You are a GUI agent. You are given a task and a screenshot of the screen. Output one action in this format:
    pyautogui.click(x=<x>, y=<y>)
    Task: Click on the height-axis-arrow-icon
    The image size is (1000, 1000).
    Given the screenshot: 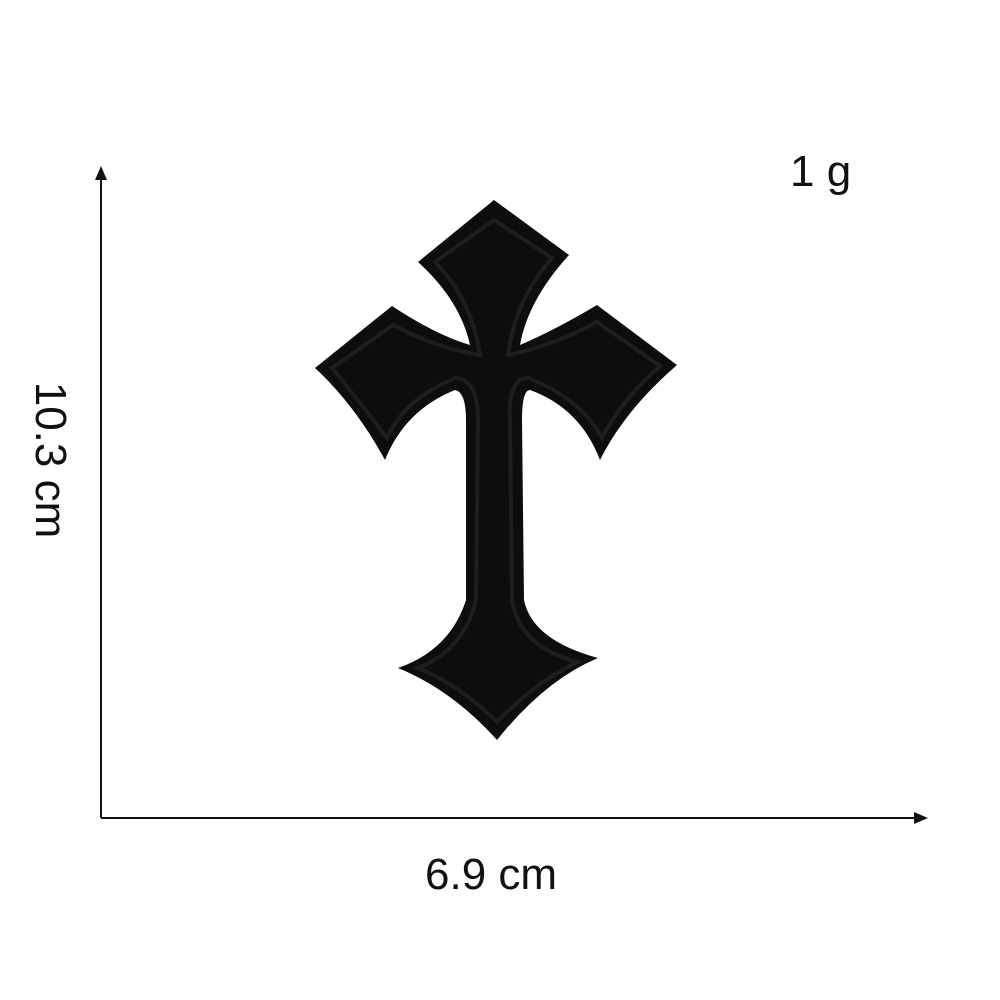 What is the action you would take?
    pyautogui.click(x=101, y=173)
    